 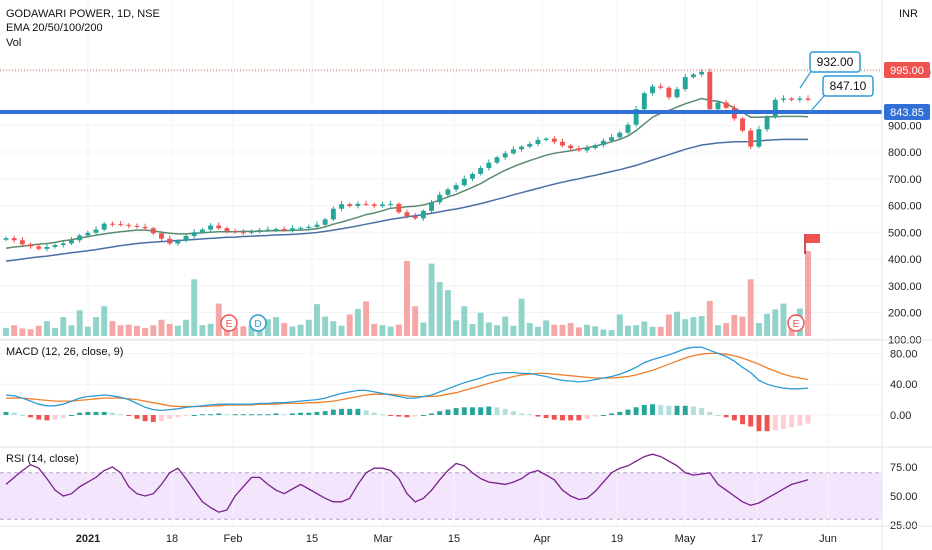 I want to click on rsi-pane, so click(x=407, y=483).